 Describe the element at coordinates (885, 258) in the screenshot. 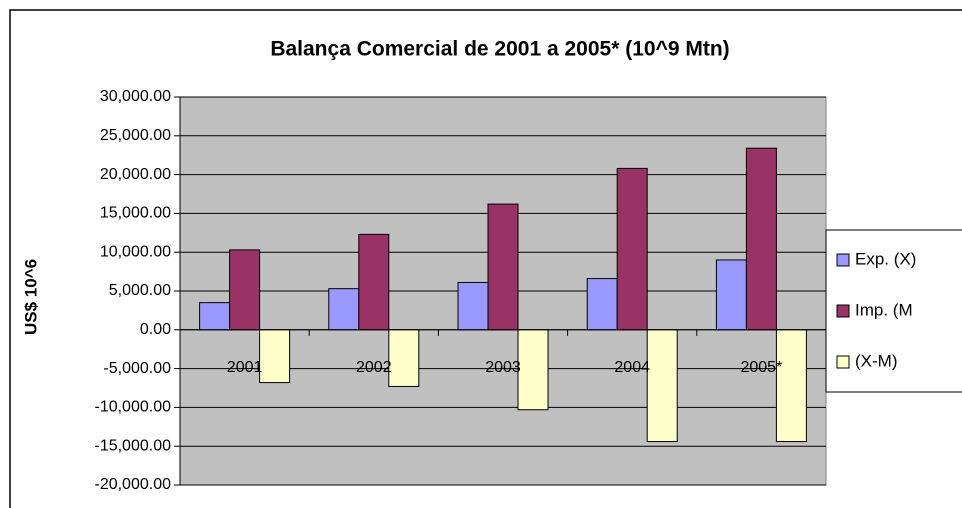

I see `legend-label: Exp. (X)` at that location.